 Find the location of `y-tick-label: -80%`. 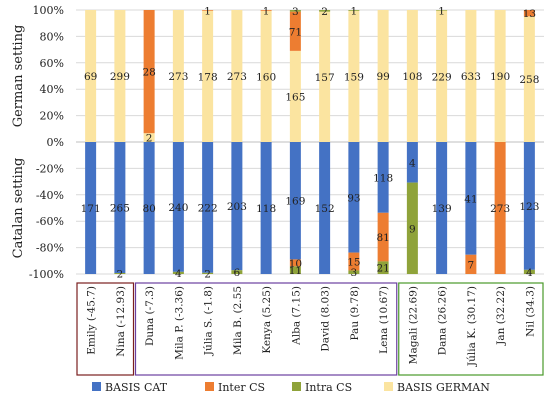

y-tick-label: -80% is located at coordinates (50, 248).